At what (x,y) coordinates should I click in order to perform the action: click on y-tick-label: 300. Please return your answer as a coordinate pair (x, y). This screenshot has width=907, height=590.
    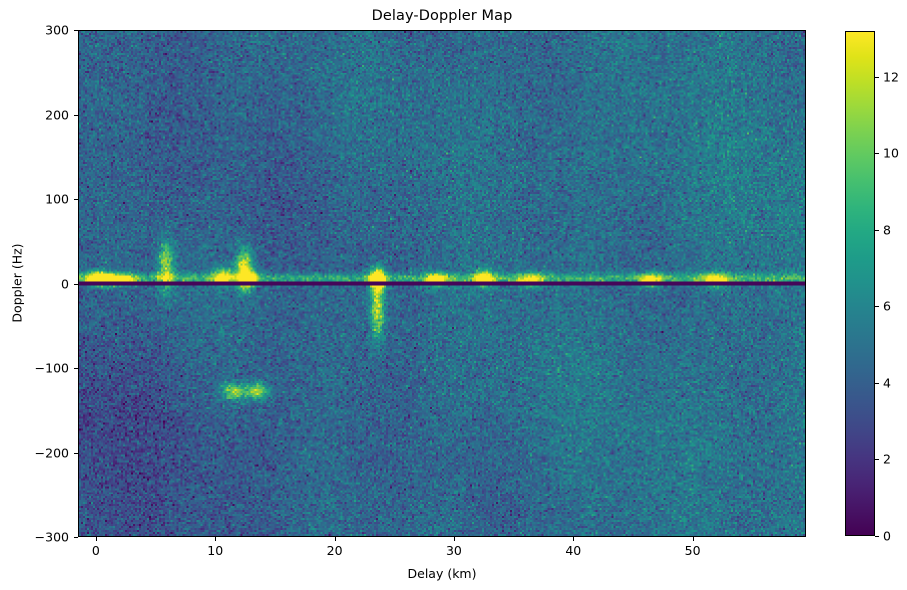
    Looking at the image, I should click on (57, 30).